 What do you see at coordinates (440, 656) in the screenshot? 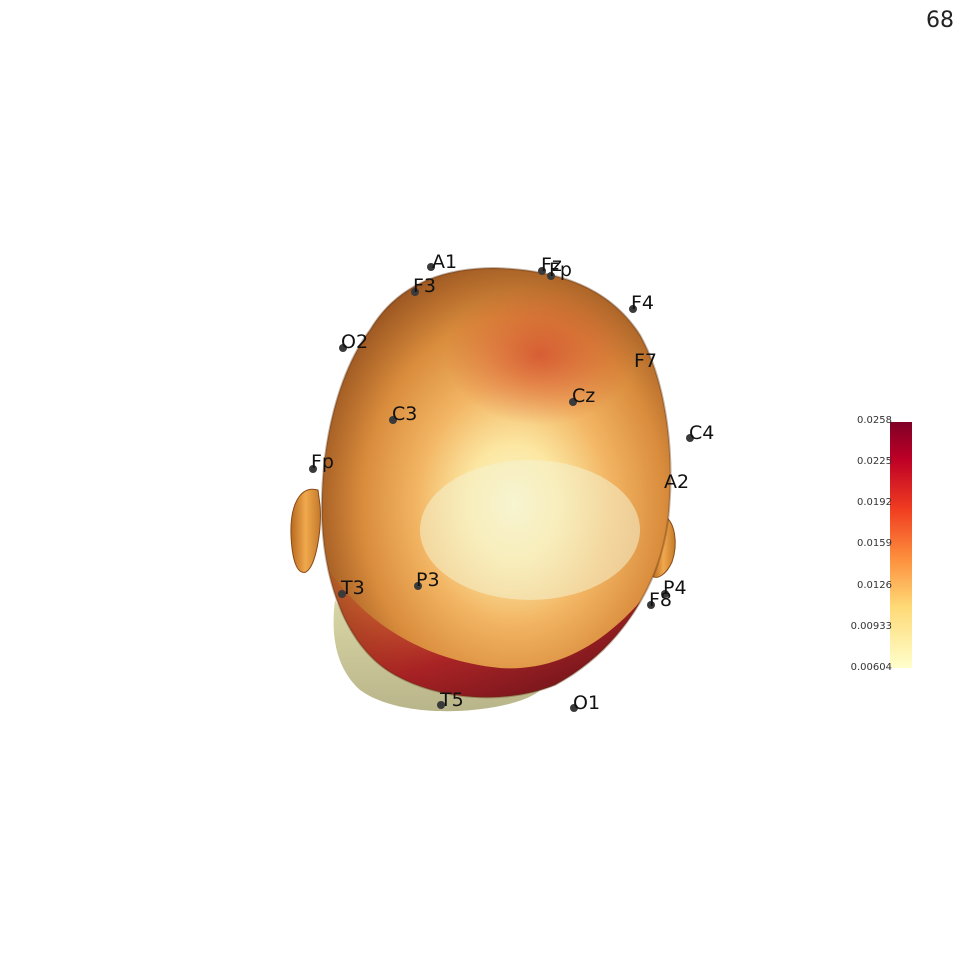
I see `neck-shape` at bounding box center [440, 656].